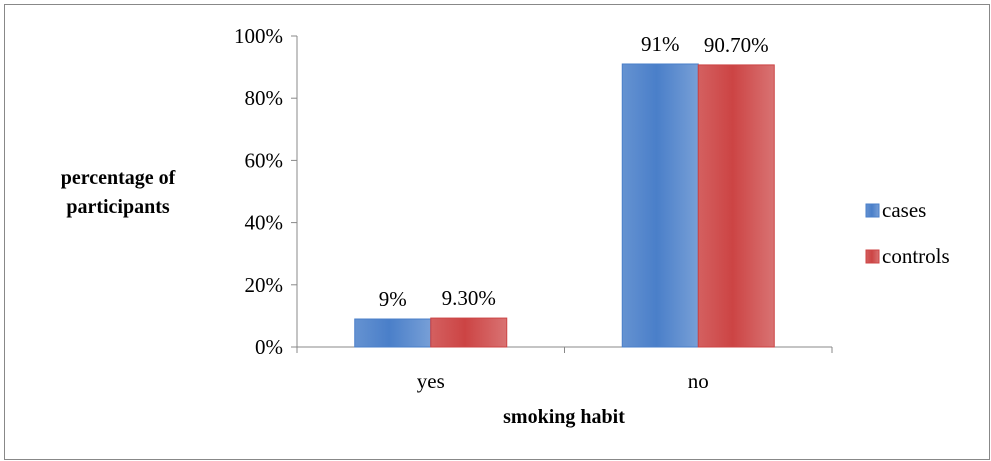 The width and height of the screenshot is (991, 461). I want to click on category-label: yes, so click(431, 381).